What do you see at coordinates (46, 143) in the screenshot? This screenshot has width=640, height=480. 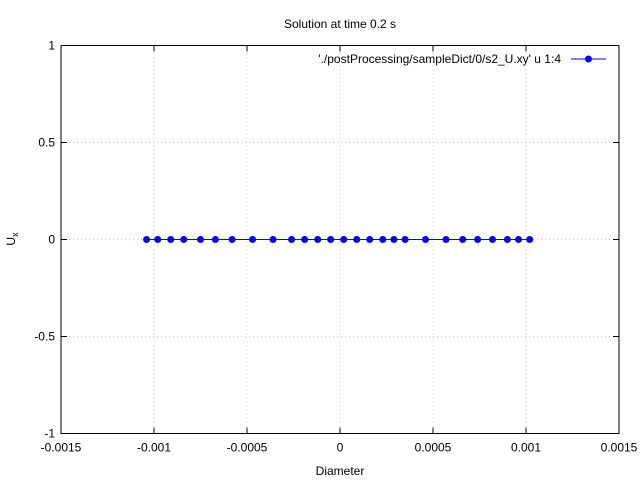 I see `y-tick-label: 0.5` at bounding box center [46, 143].